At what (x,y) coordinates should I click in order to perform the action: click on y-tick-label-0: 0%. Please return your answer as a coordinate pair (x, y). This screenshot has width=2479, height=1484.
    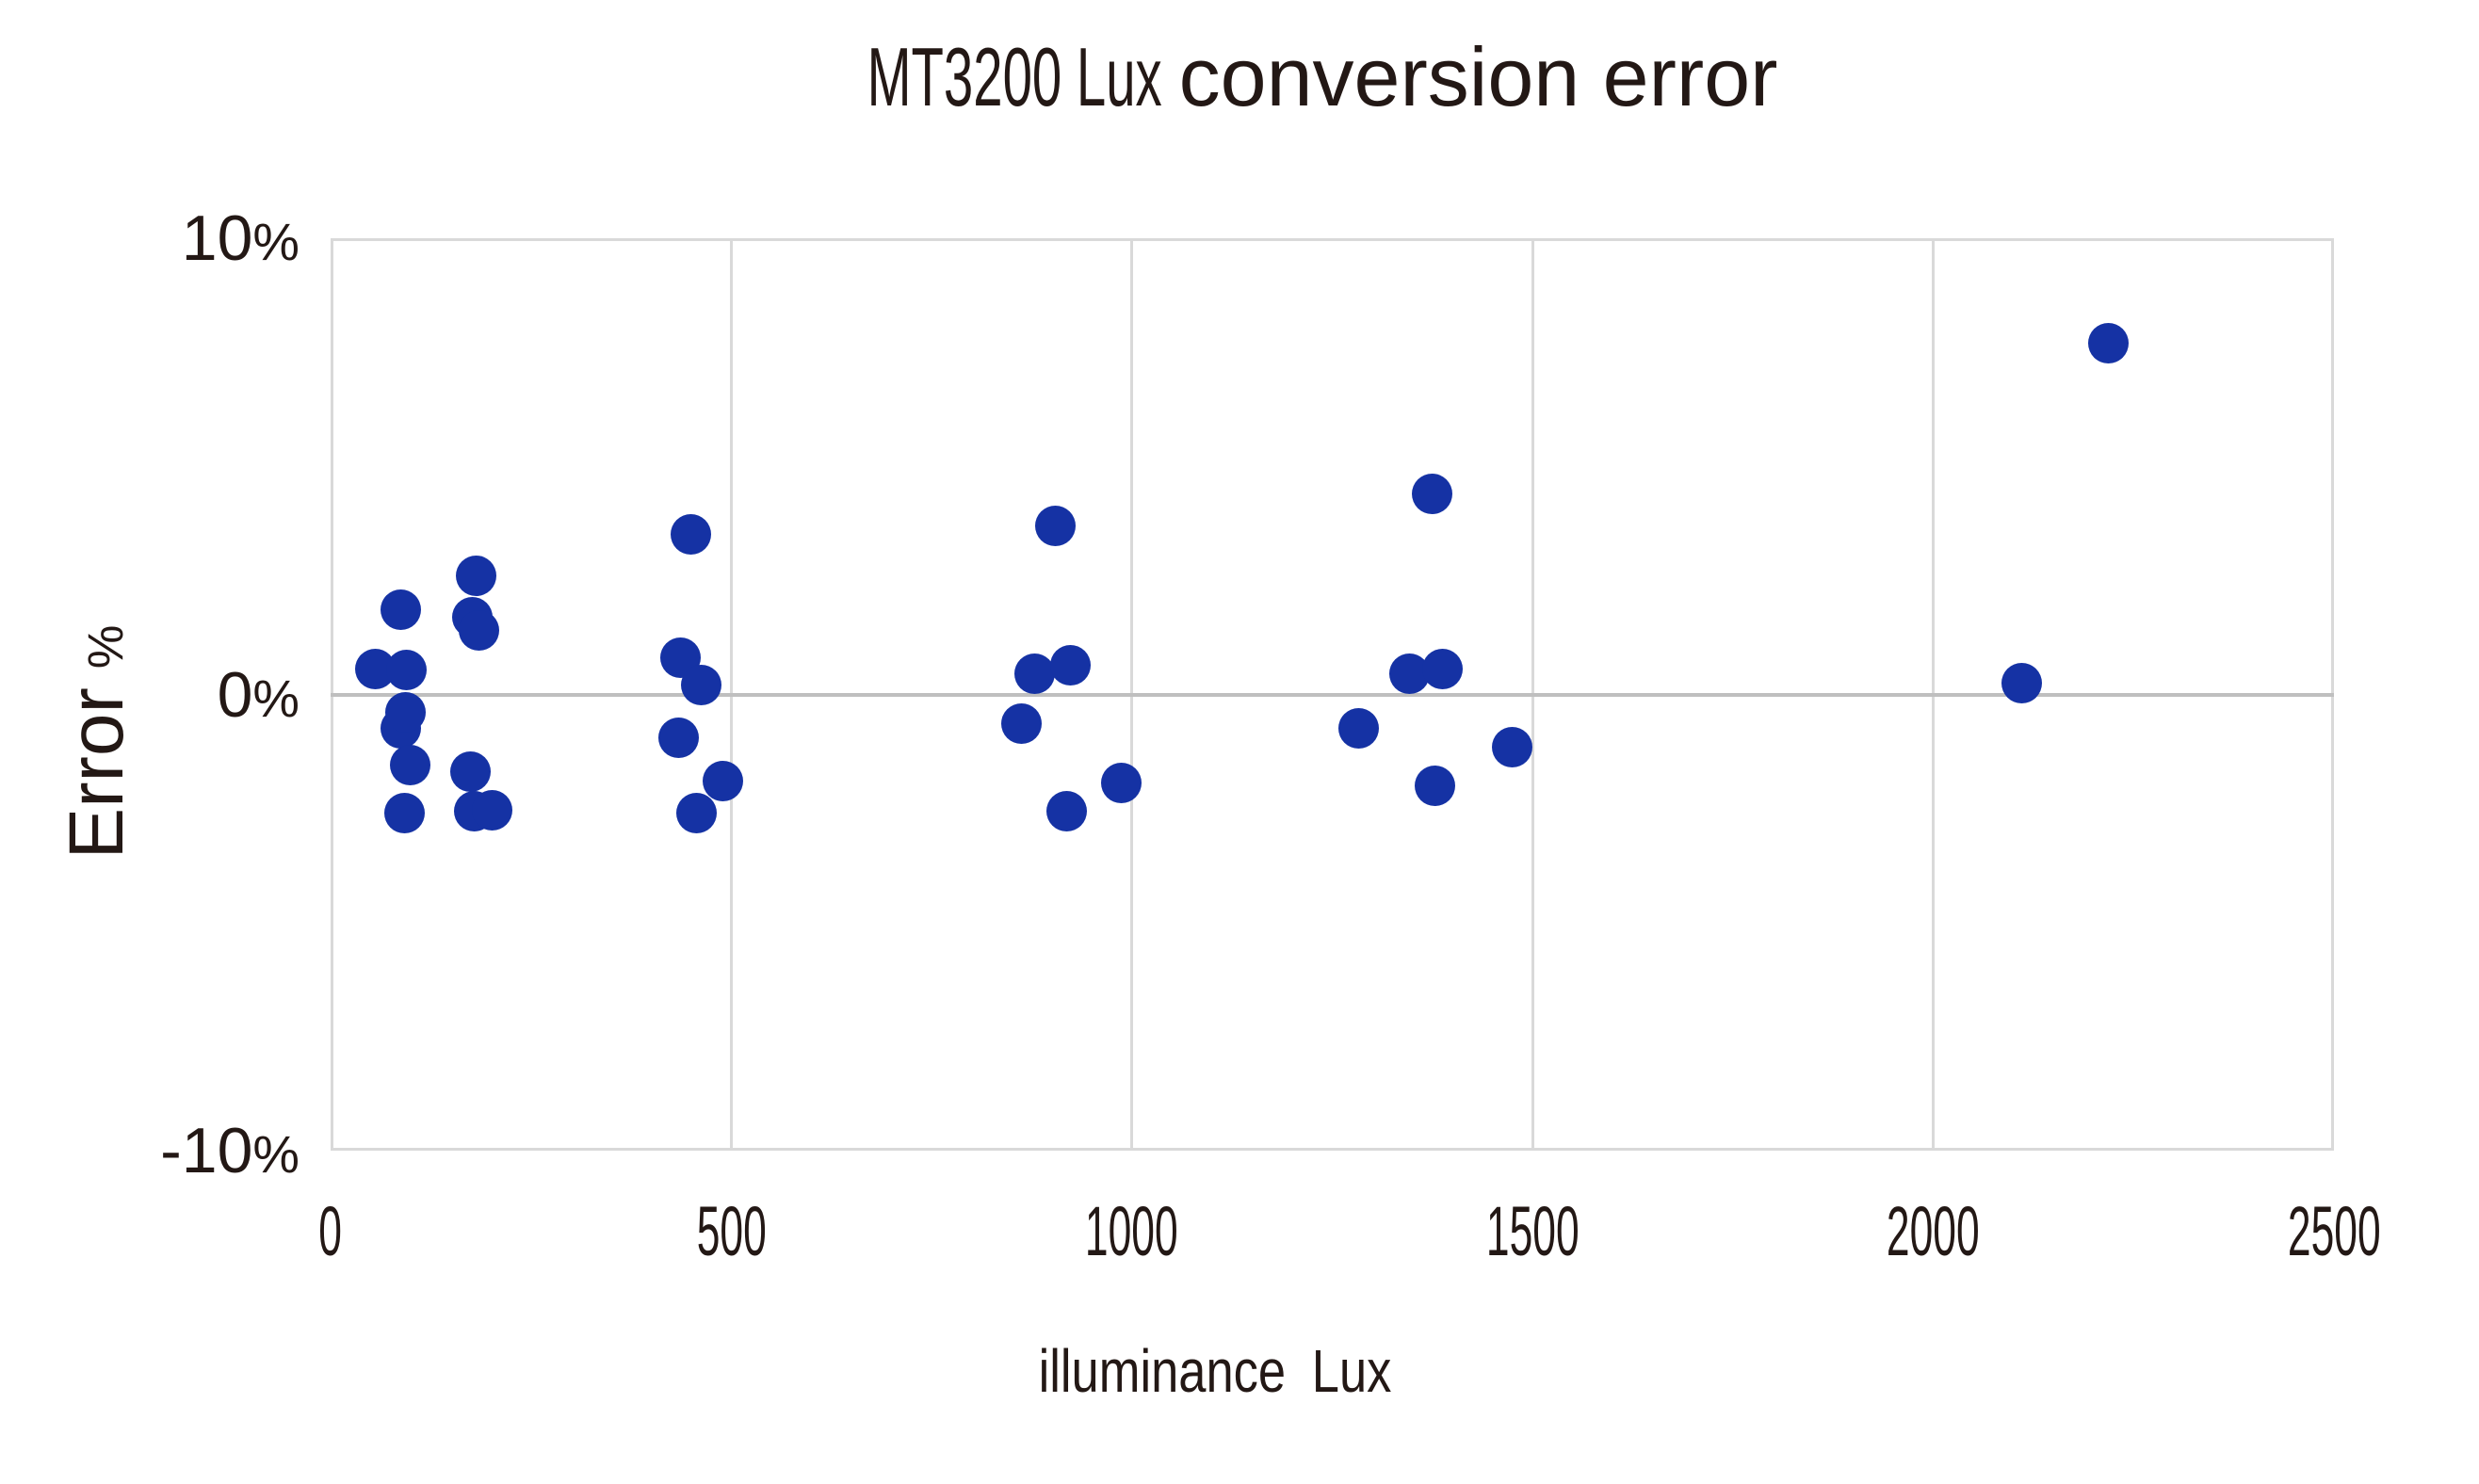
    Looking at the image, I should click on (258, 694).